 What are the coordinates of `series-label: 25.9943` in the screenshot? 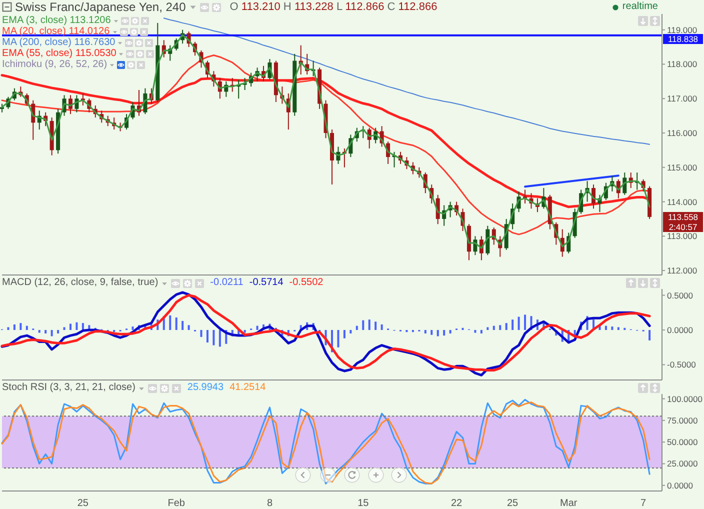 It's located at (205, 388).